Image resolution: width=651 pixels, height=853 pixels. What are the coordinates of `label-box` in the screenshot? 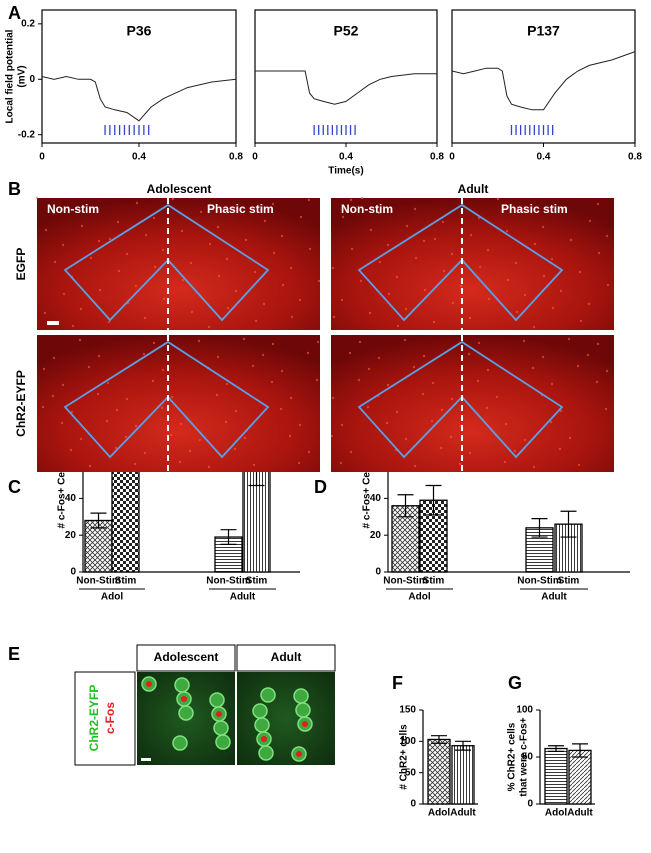 It's located at (186, 658).